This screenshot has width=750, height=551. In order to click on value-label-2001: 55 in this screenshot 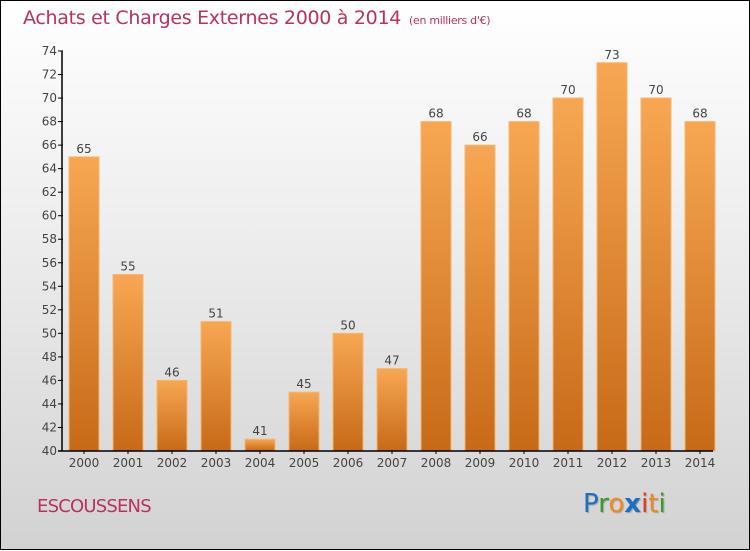, I will do `click(127, 267)`.